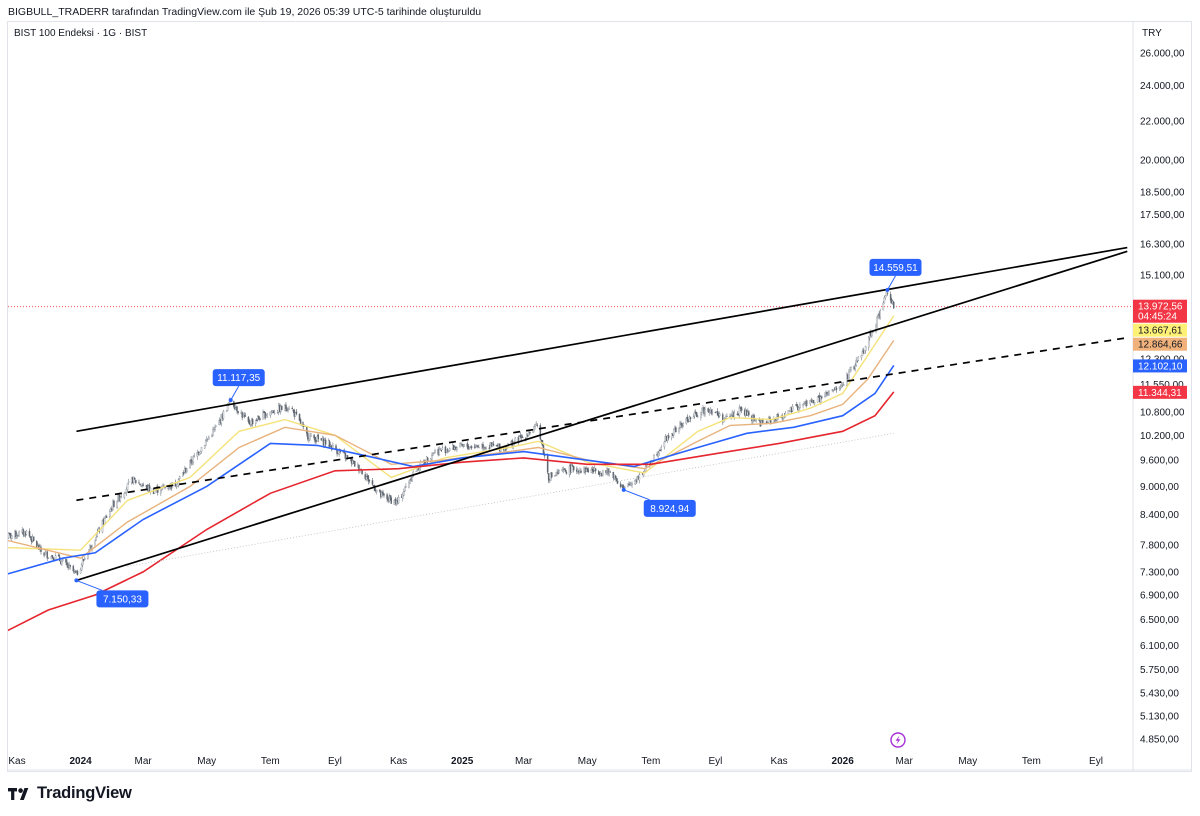  Describe the element at coordinates (1162, 244) in the screenshot. I see `price-axis-tick: 16.300,00` at that location.